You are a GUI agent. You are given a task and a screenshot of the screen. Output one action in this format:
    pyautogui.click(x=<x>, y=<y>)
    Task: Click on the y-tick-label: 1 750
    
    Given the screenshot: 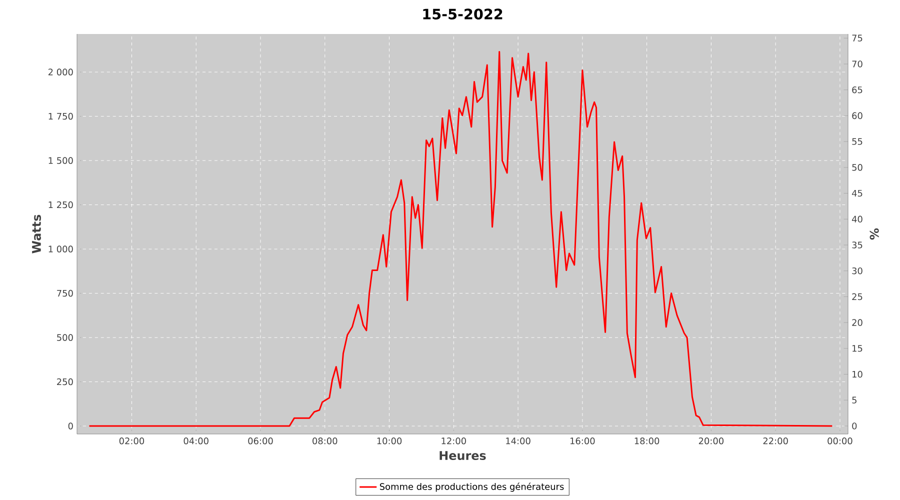 What is the action you would take?
    pyautogui.click(x=60, y=116)
    